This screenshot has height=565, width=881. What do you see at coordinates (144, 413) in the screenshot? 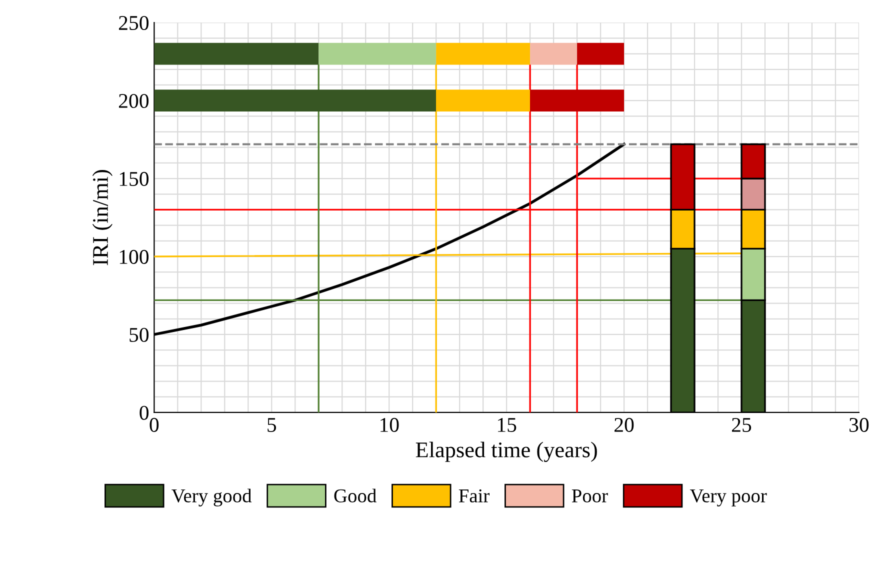
I see `y-tick-label: 0` at bounding box center [144, 413].